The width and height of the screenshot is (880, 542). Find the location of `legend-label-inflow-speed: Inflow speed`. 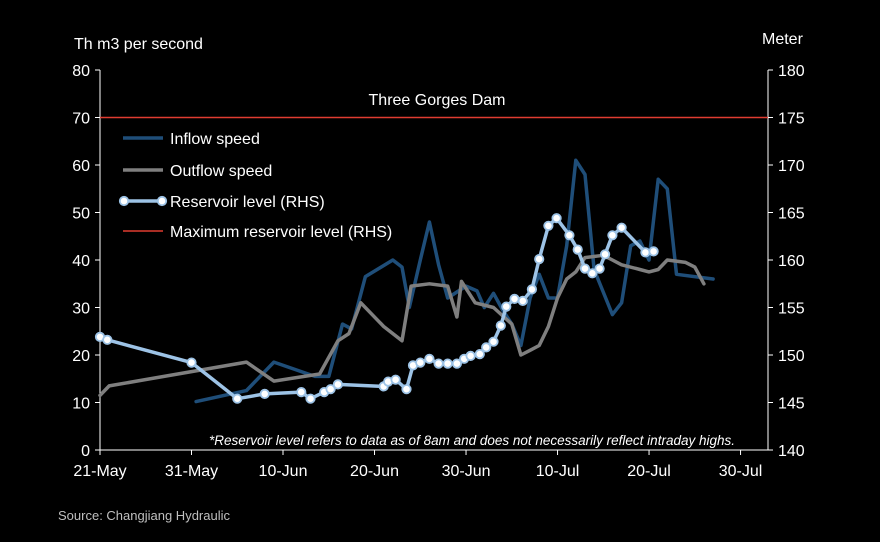

legend-label-inflow-speed: Inflow speed is located at coordinates (215, 139).